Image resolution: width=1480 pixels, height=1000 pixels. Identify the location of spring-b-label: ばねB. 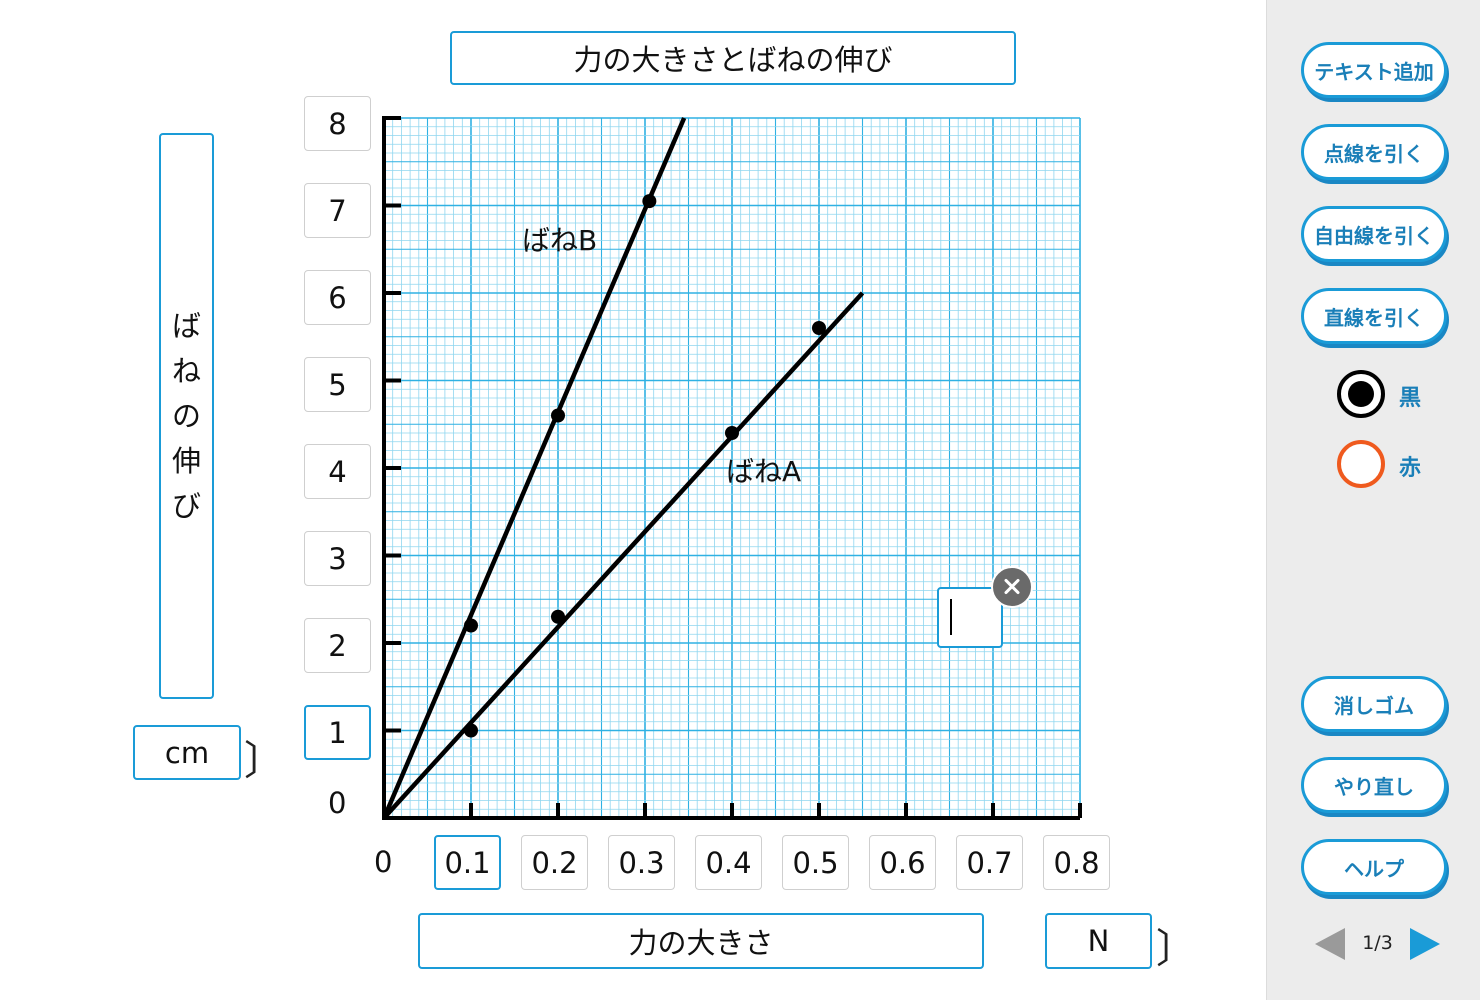
(559, 240).